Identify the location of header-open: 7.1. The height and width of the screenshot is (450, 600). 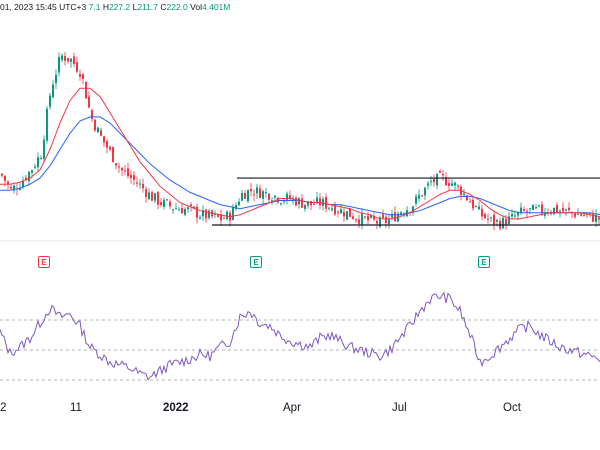
(94, 7).